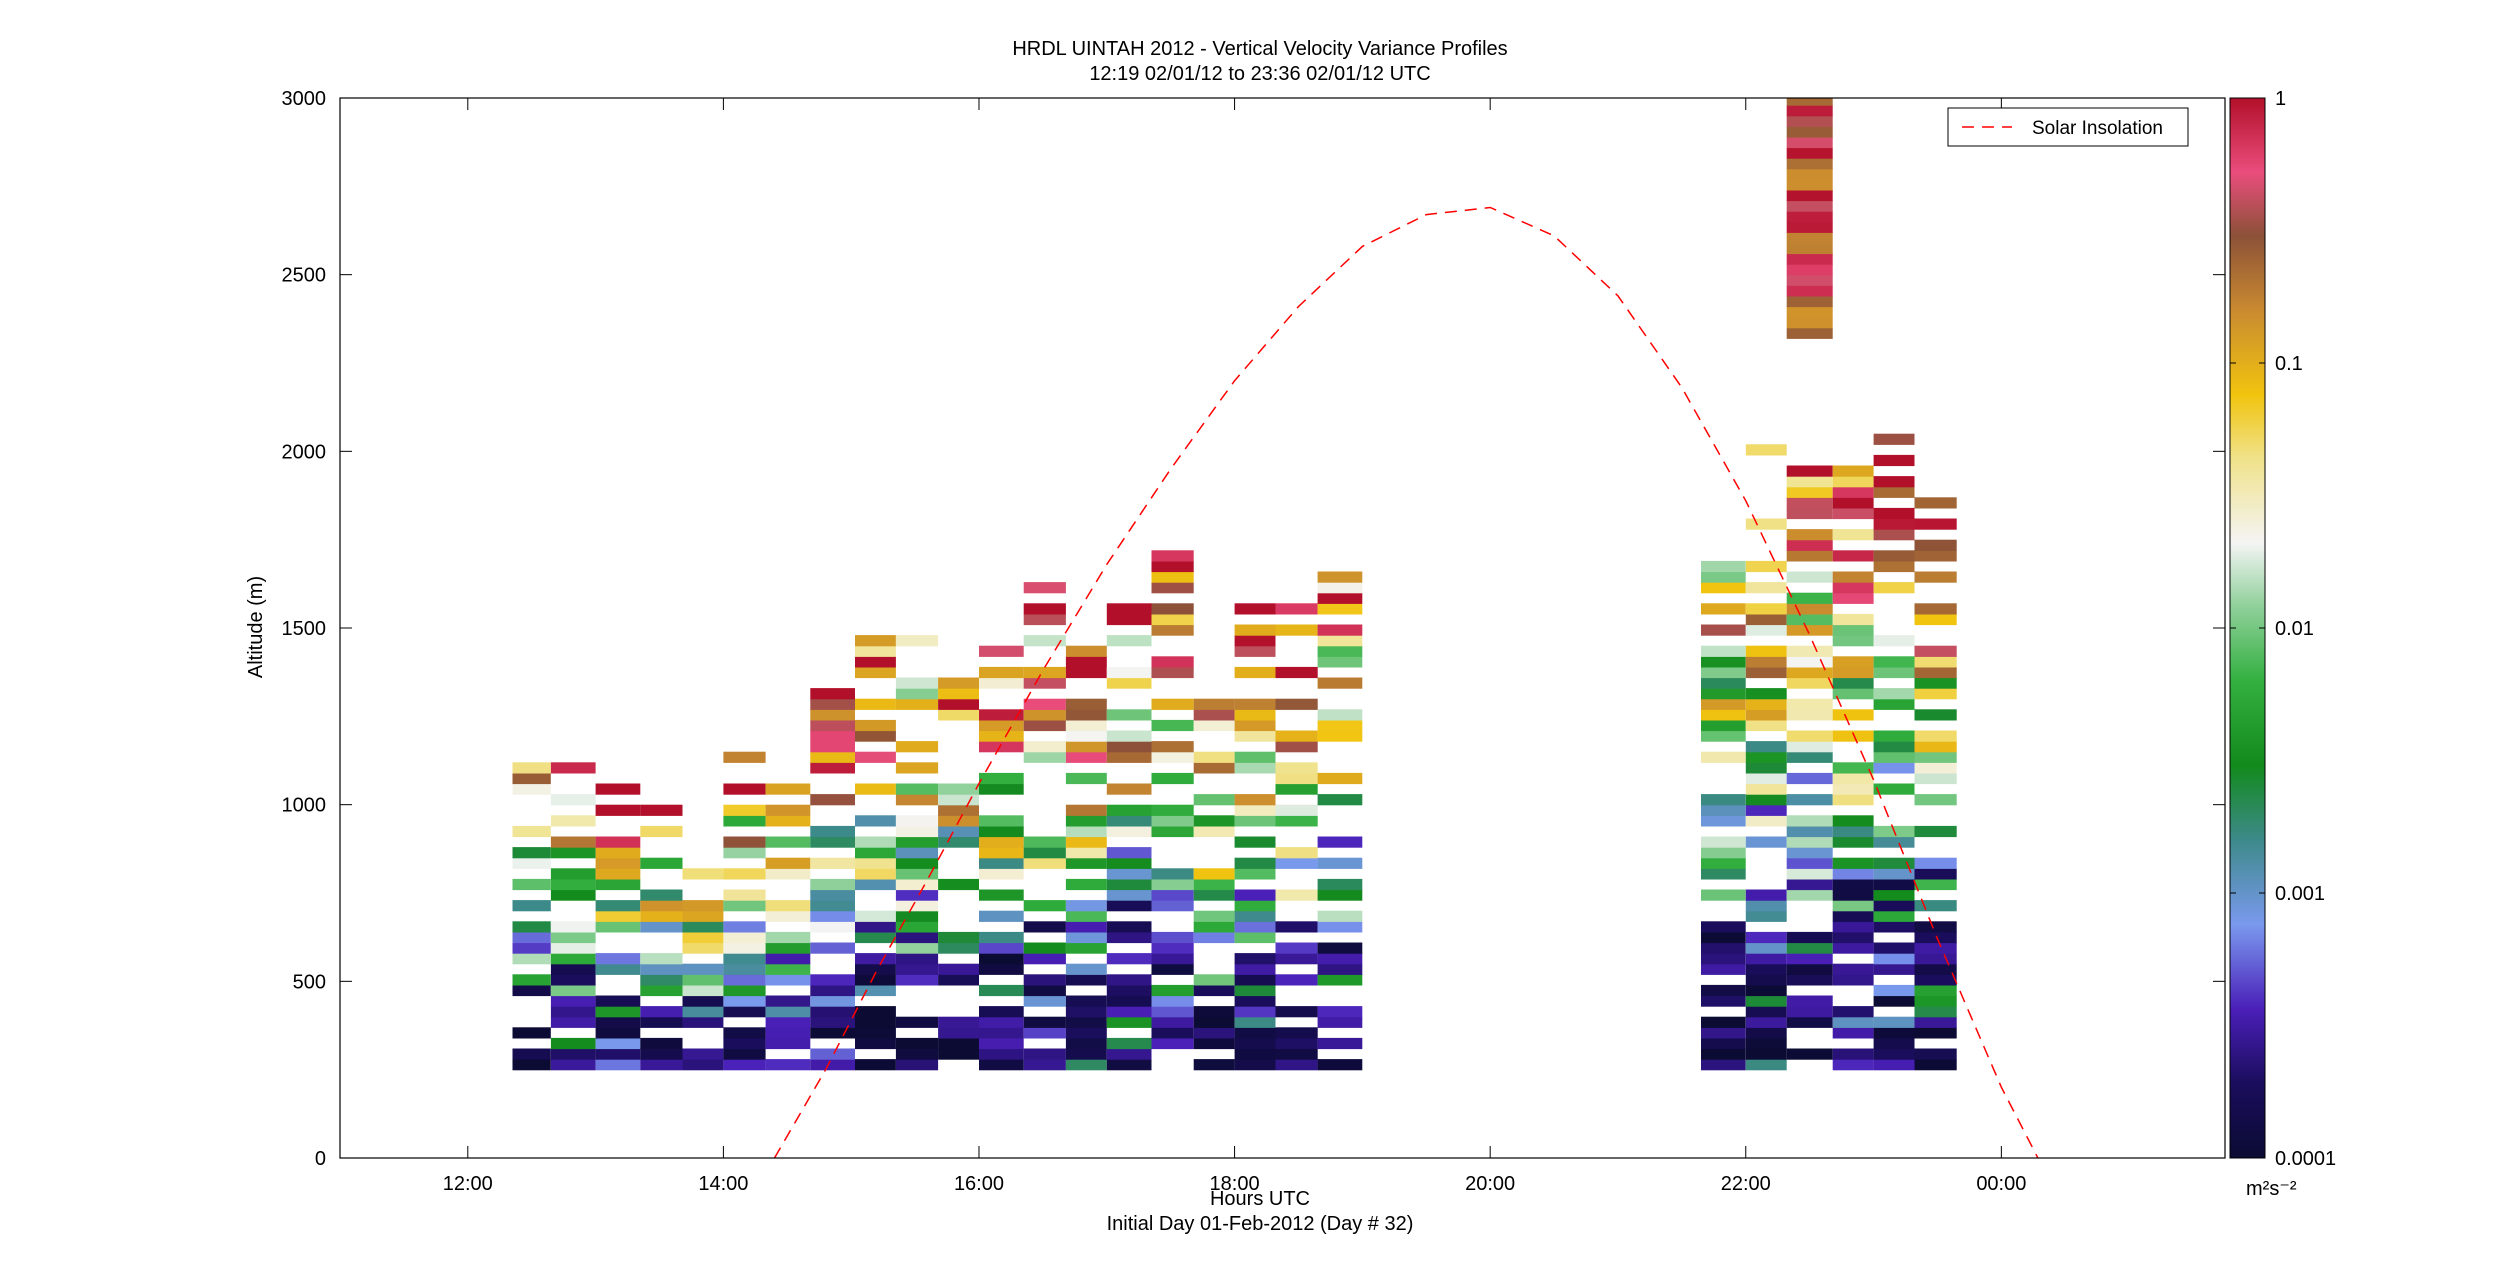  I want to click on colorbar-tick-label: 0.1, so click(2289, 364).